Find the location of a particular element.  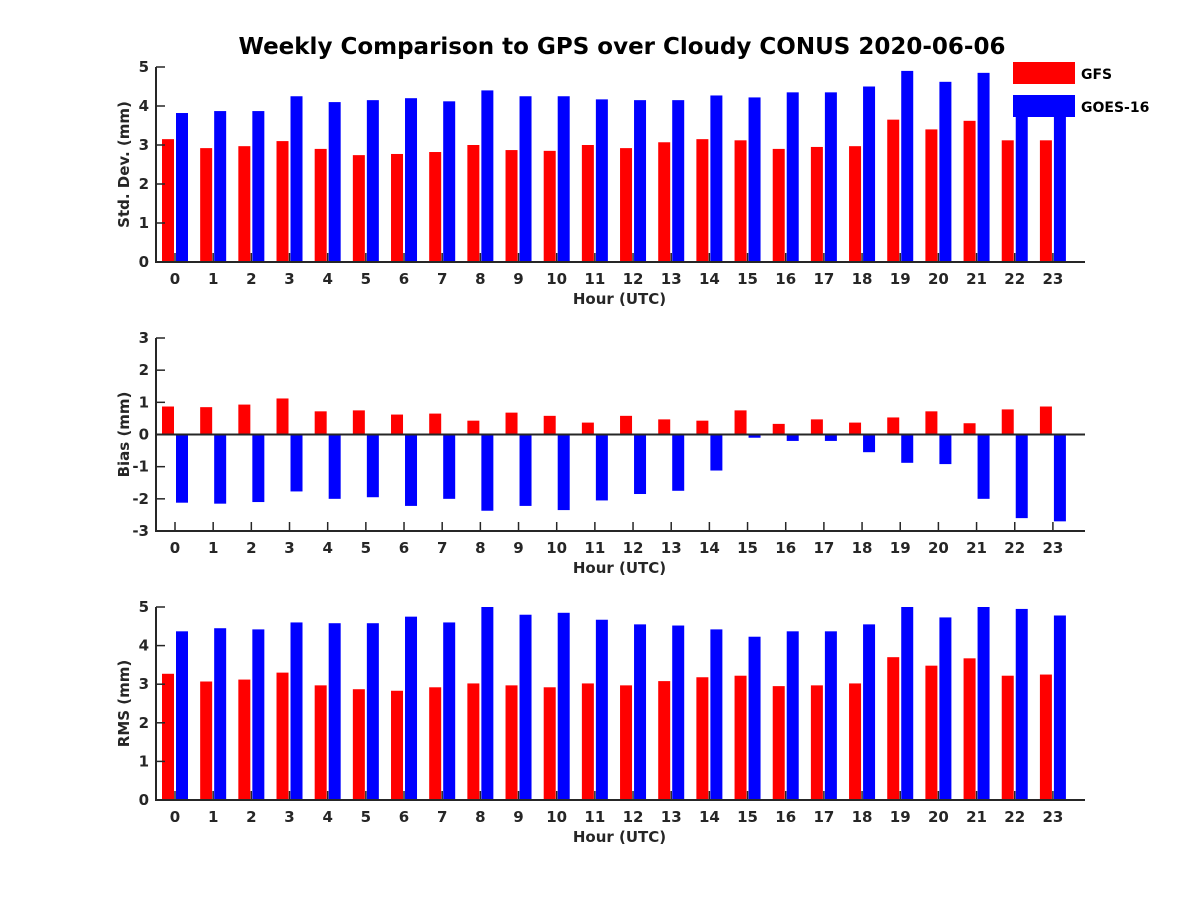

std-dev-x-tick-label: 5 is located at coordinates (366, 279).